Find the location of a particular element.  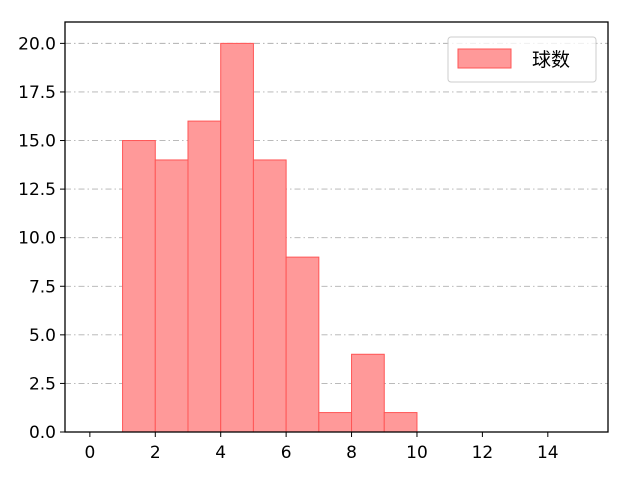

y-tick-label: 2.5 is located at coordinates (42, 384).